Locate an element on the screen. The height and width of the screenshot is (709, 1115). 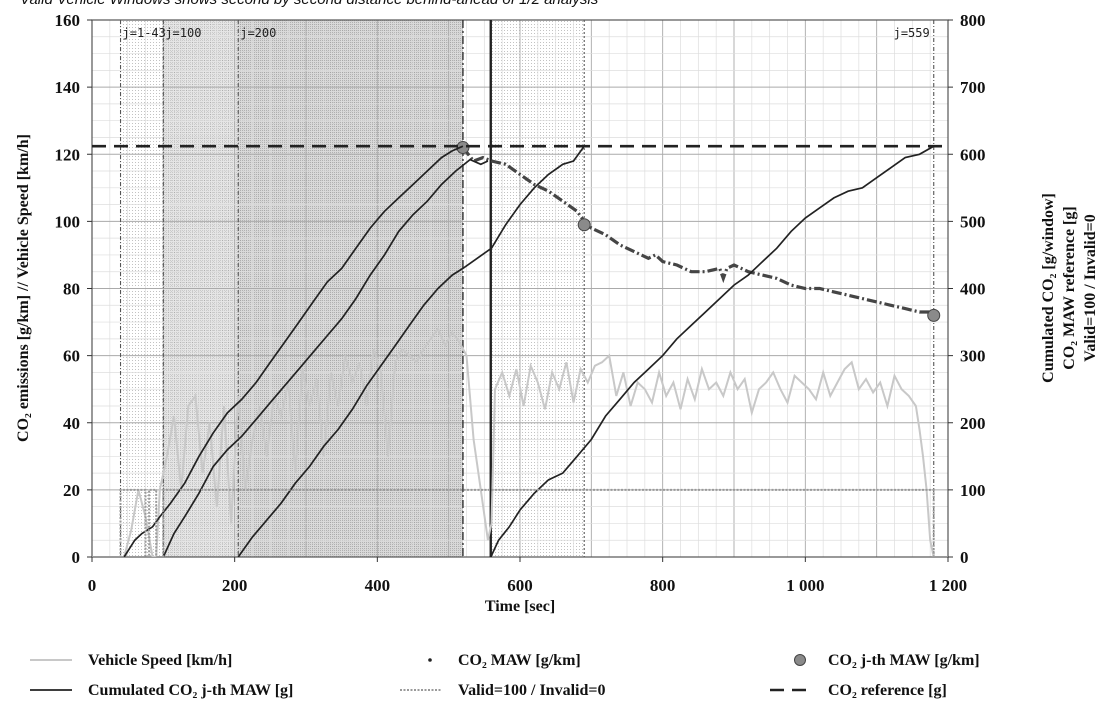
window-marker-label-3: j=559 is located at coordinates (912, 33).